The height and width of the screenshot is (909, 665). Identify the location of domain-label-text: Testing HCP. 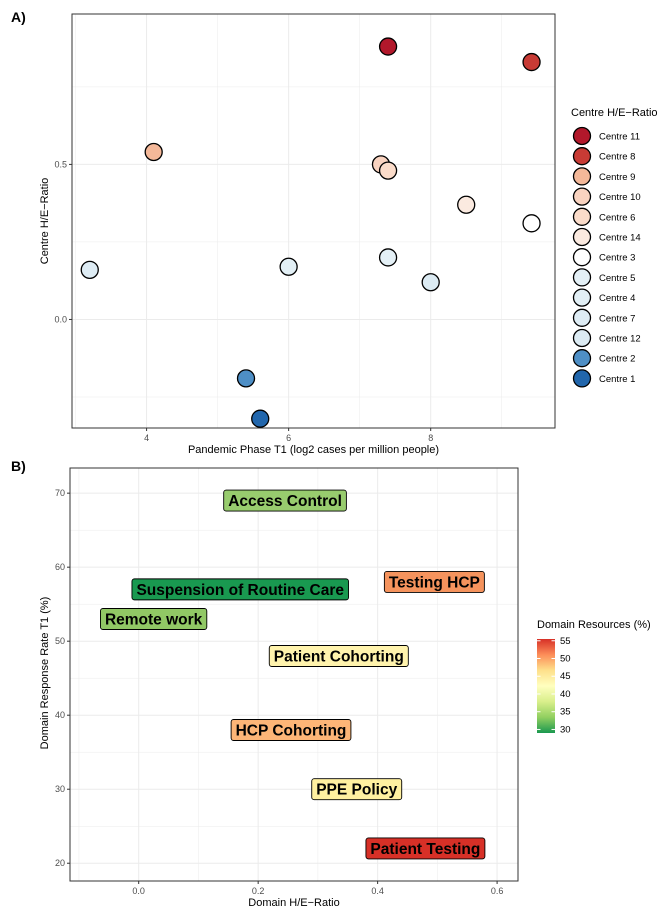
(434, 582).